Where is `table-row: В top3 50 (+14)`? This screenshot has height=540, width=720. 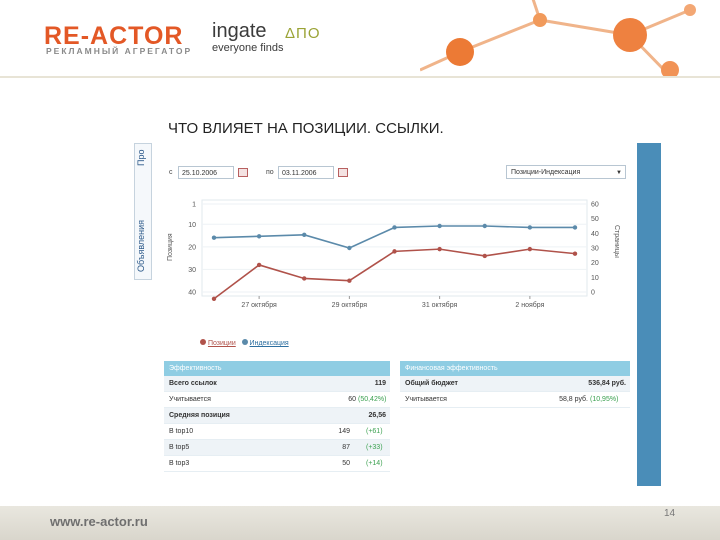 table-row: В top3 50 (+14) is located at coordinates (277, 464).